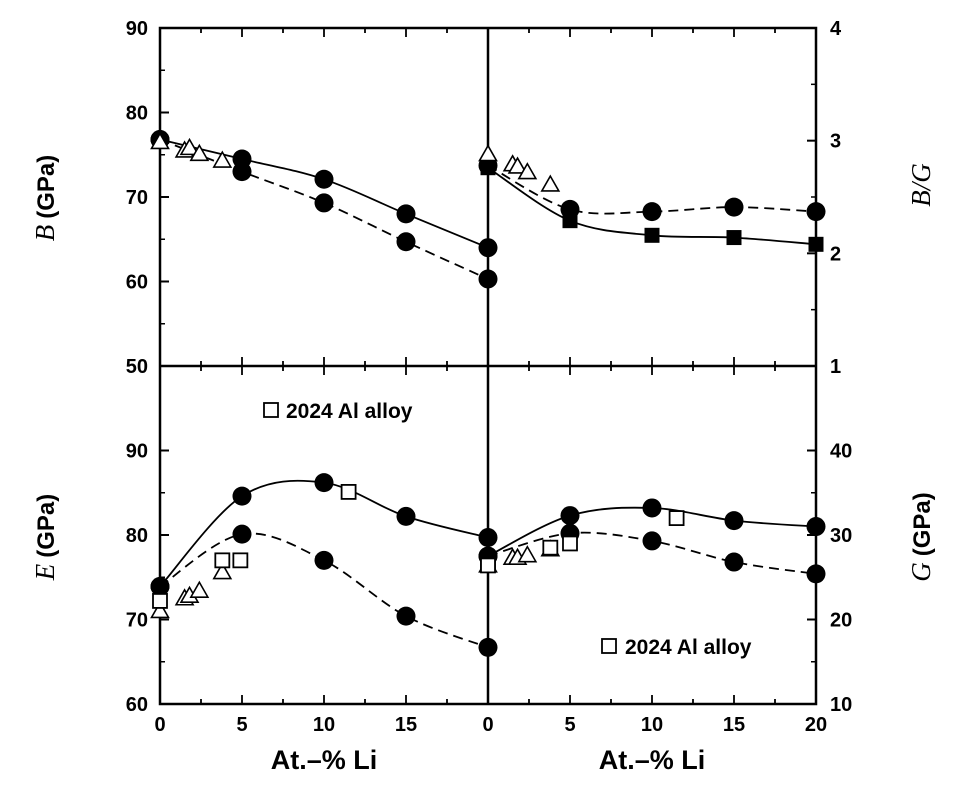 The image size is (955, 789). Describe the element at coordinates (46, 187) in the screenshot. I see `y-unit-b: (GPa)` at that location.